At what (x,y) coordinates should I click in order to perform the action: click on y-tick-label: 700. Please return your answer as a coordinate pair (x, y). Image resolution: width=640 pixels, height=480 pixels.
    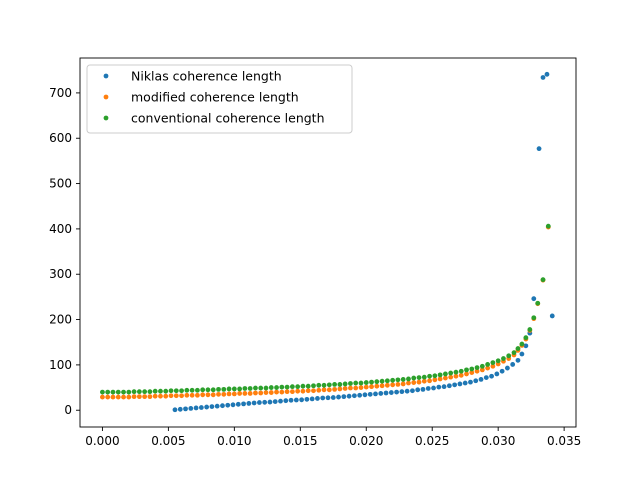
    Looking at the image, I should click on (60, 93).